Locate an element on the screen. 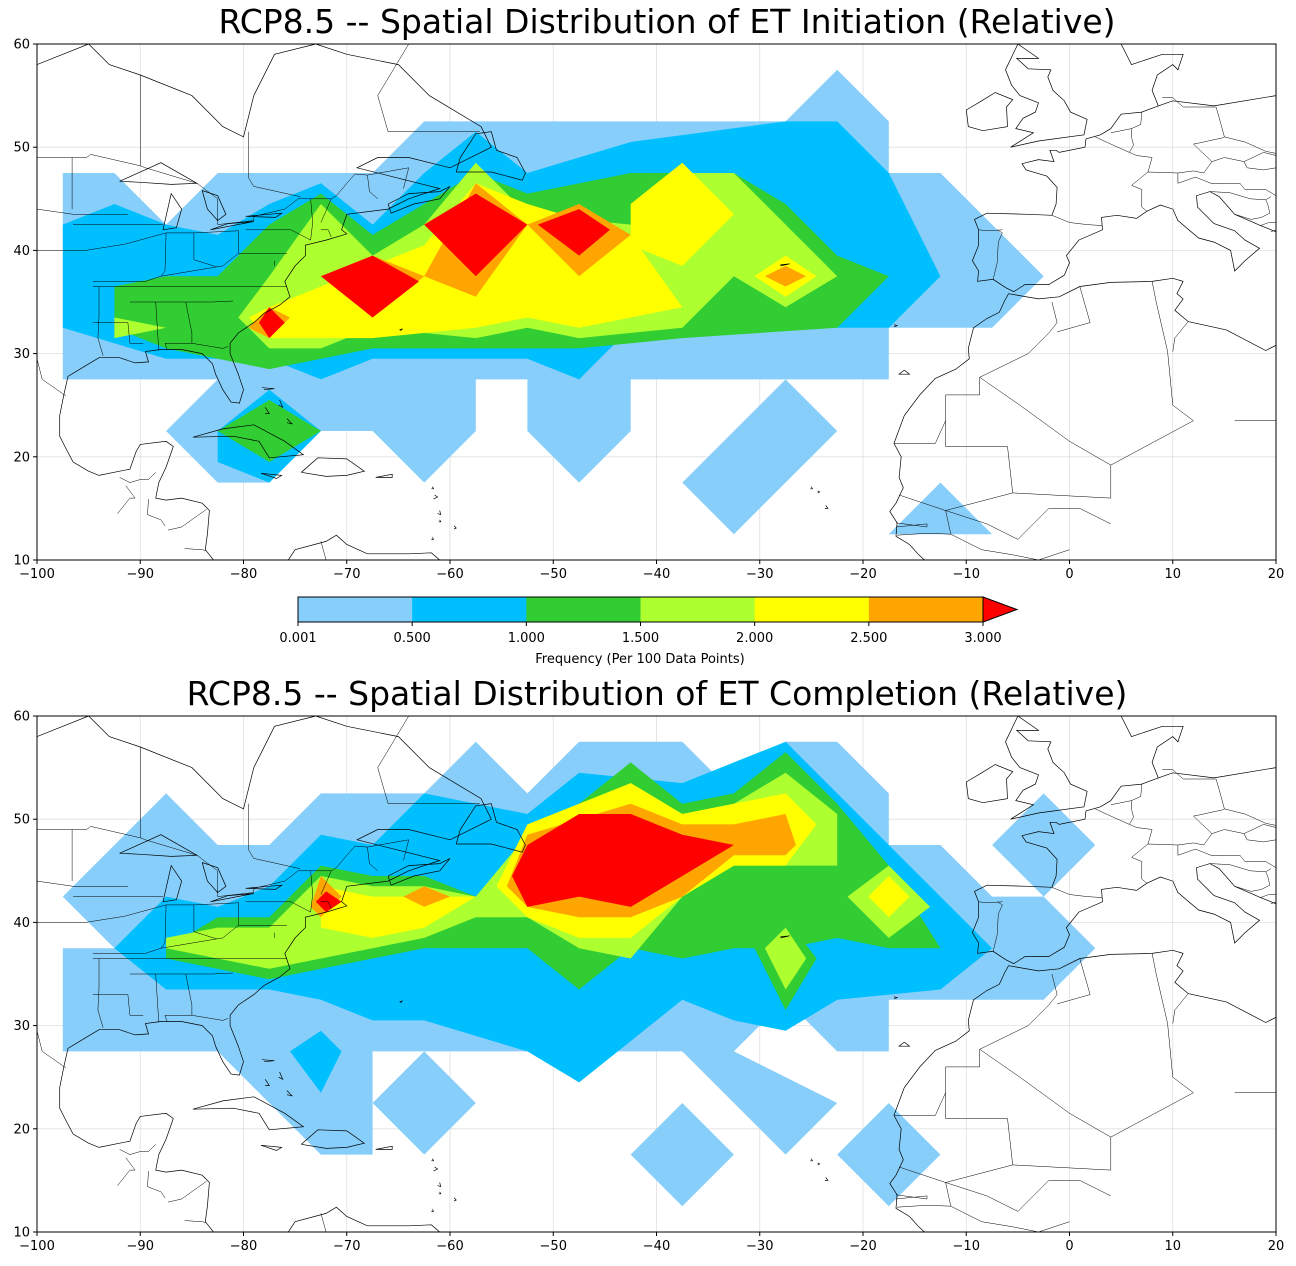  y-tick-label: 20 is located at coordinates (21, 457).